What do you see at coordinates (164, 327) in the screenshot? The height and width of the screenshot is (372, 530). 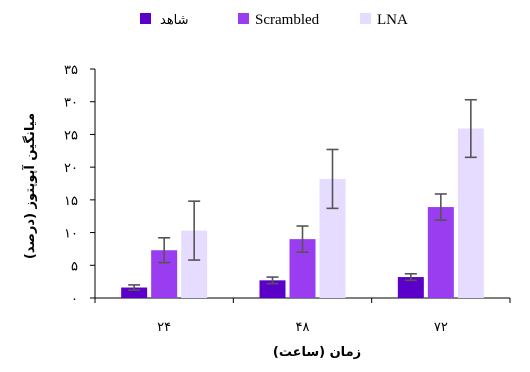 I see `x-tick-label: ۲۴` at bounding box center [164, 327].